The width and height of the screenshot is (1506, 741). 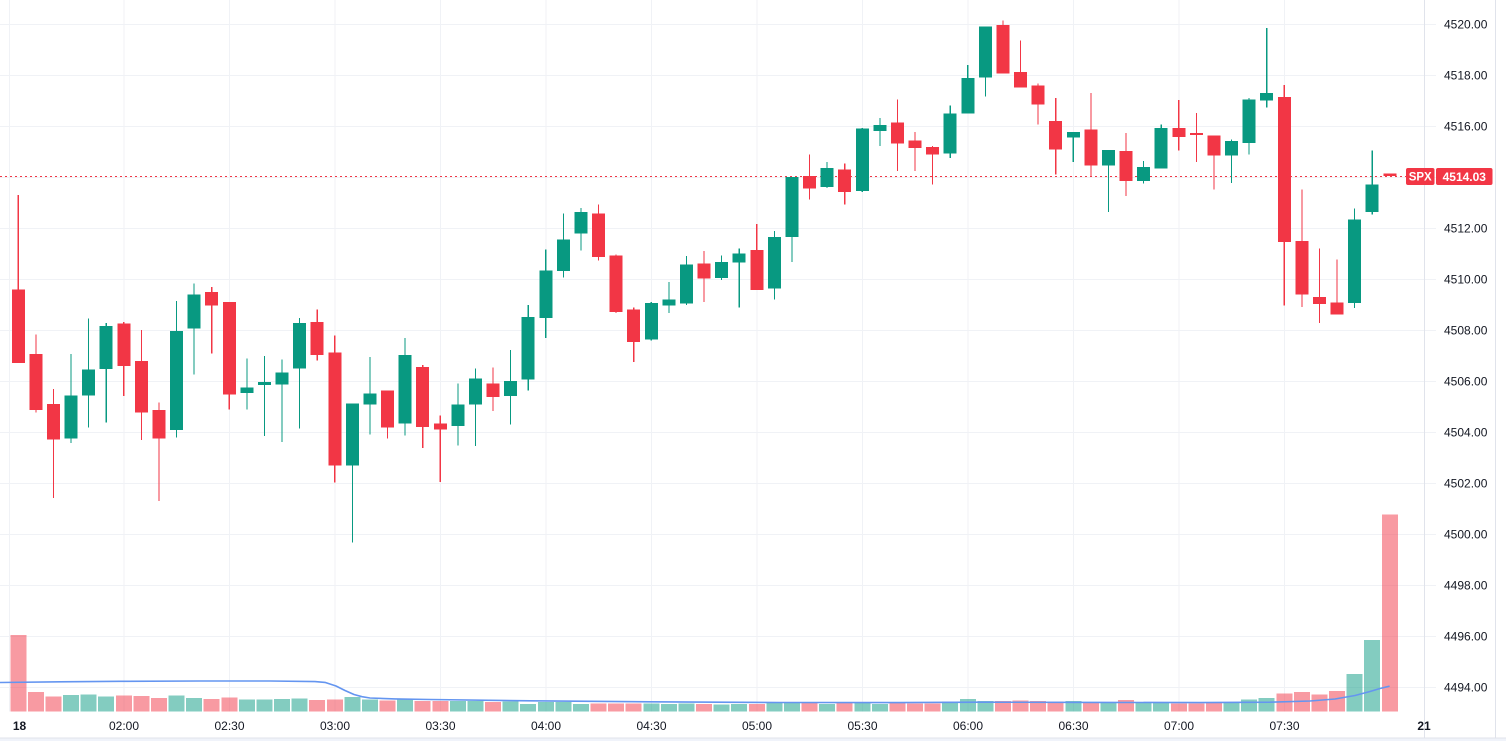 What do you see at coordinates (1466, 381) in the screenshot?
I see `svg-text: 4506.00` at bounding box center [1466, 381].